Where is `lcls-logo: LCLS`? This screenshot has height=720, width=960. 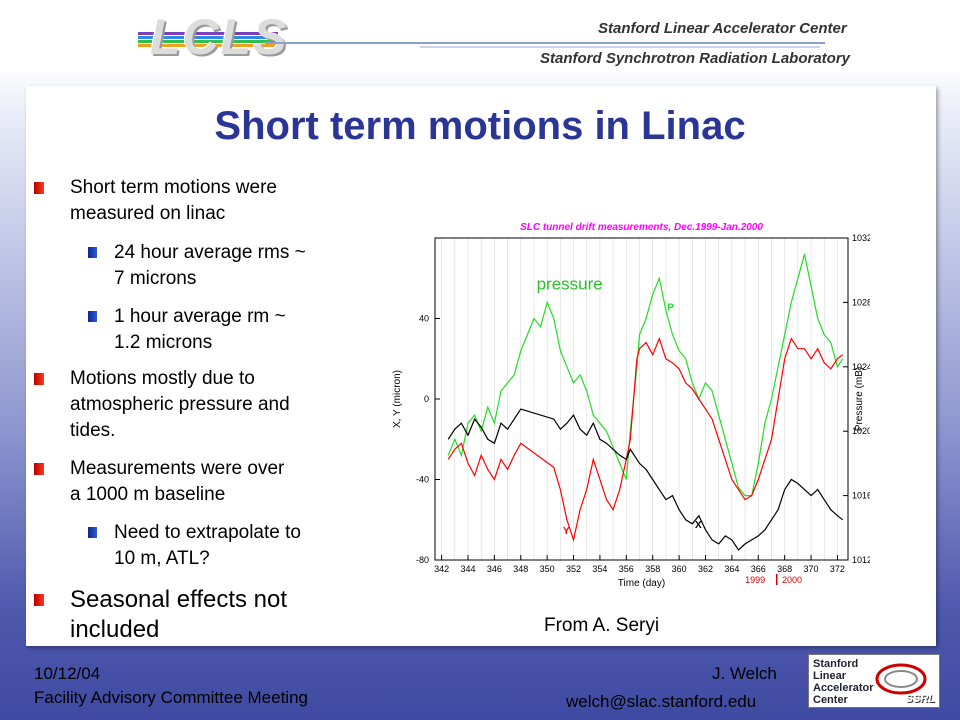
lcls-logo: LCLS is located at coordinates (219, 37).